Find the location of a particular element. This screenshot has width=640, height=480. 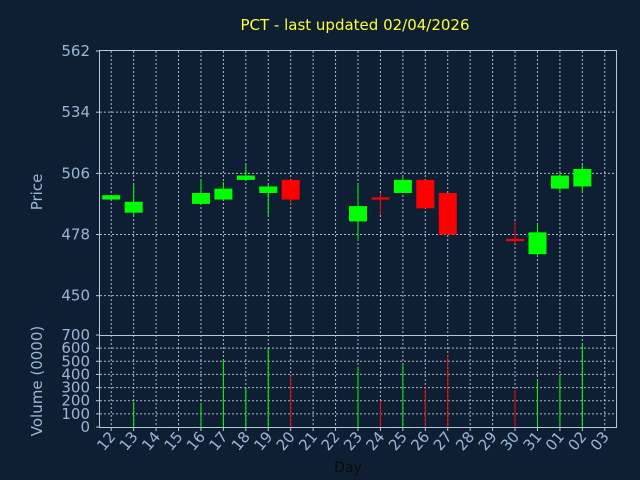

price-tick-label: 450 is located at coordinates (75, 296).